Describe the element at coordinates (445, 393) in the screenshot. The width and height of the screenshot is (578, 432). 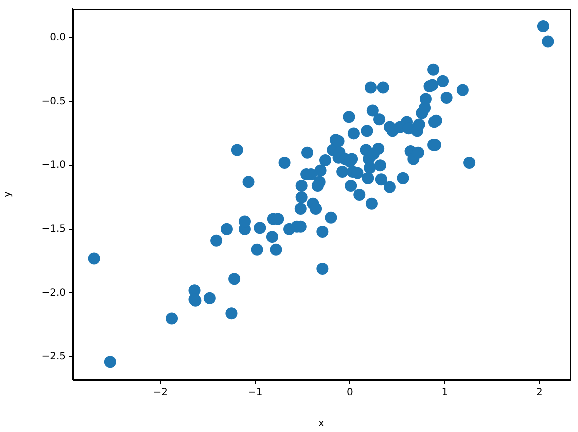
I see `x-tick-label: 1` at that location.